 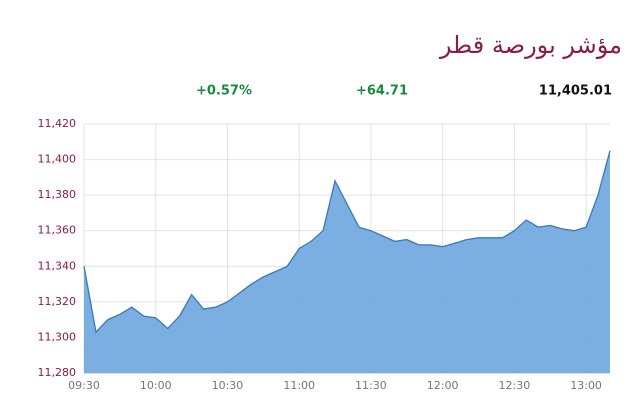 What do you see at coordinates (57, 230) in the screenshot?
I see `y-tick-label: 11,360` at bounding box center [57, 230].